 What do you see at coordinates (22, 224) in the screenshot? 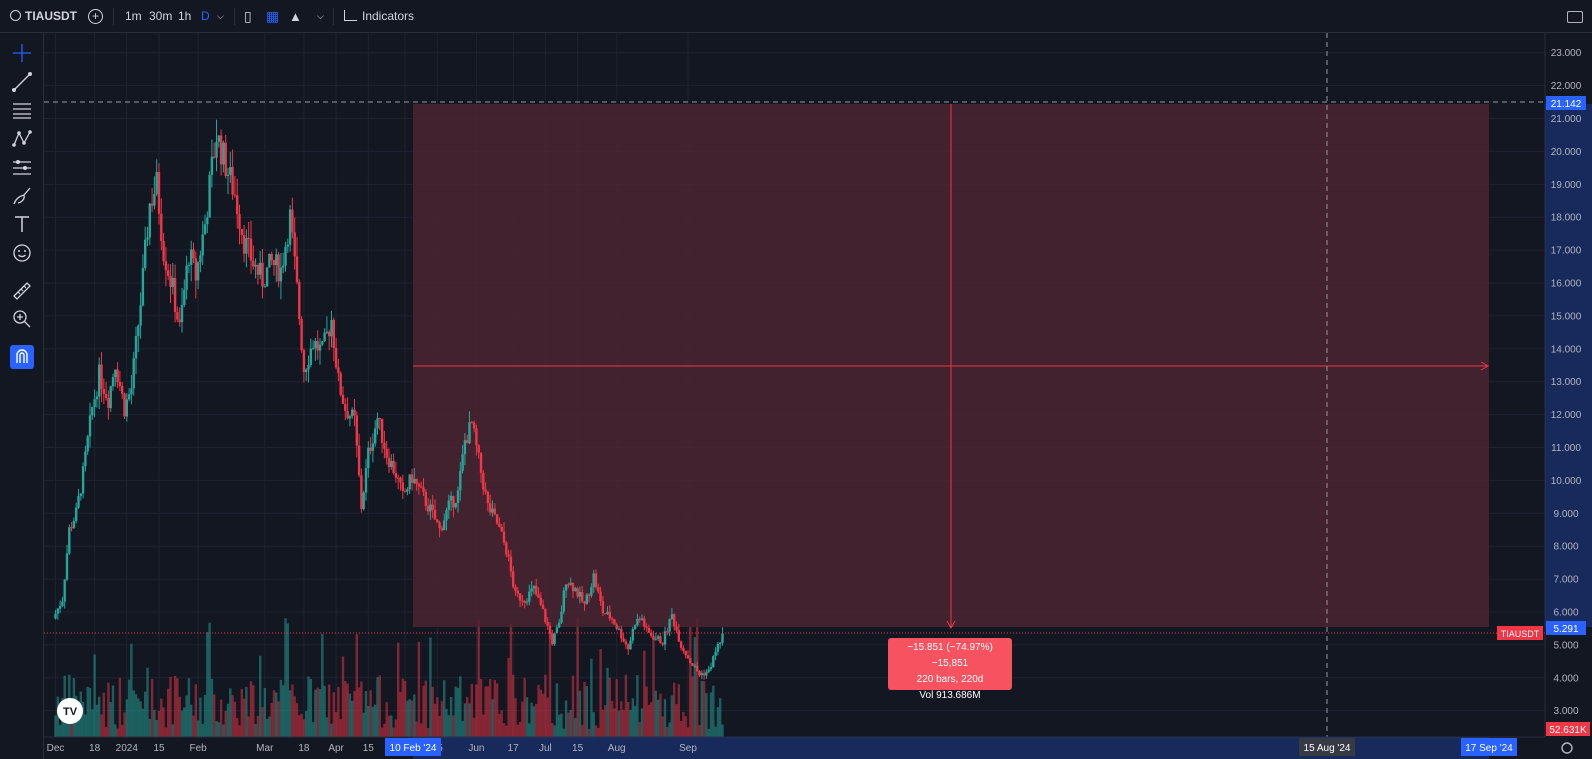
I see `text-icon` at bounding box center [22, 224].